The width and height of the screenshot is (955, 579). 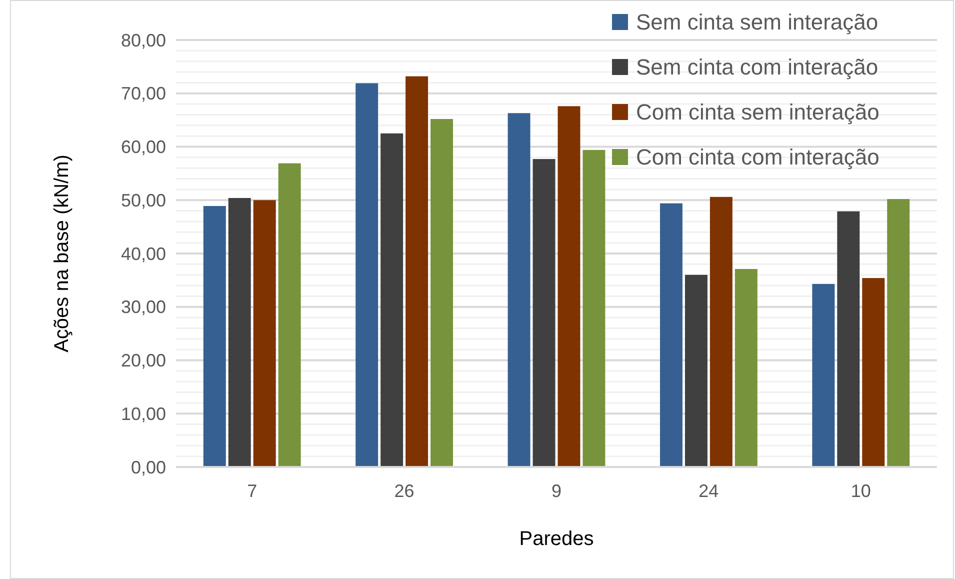 I want to click on legend-label: Sem cinta sem interação, so click(x=757, y=22).